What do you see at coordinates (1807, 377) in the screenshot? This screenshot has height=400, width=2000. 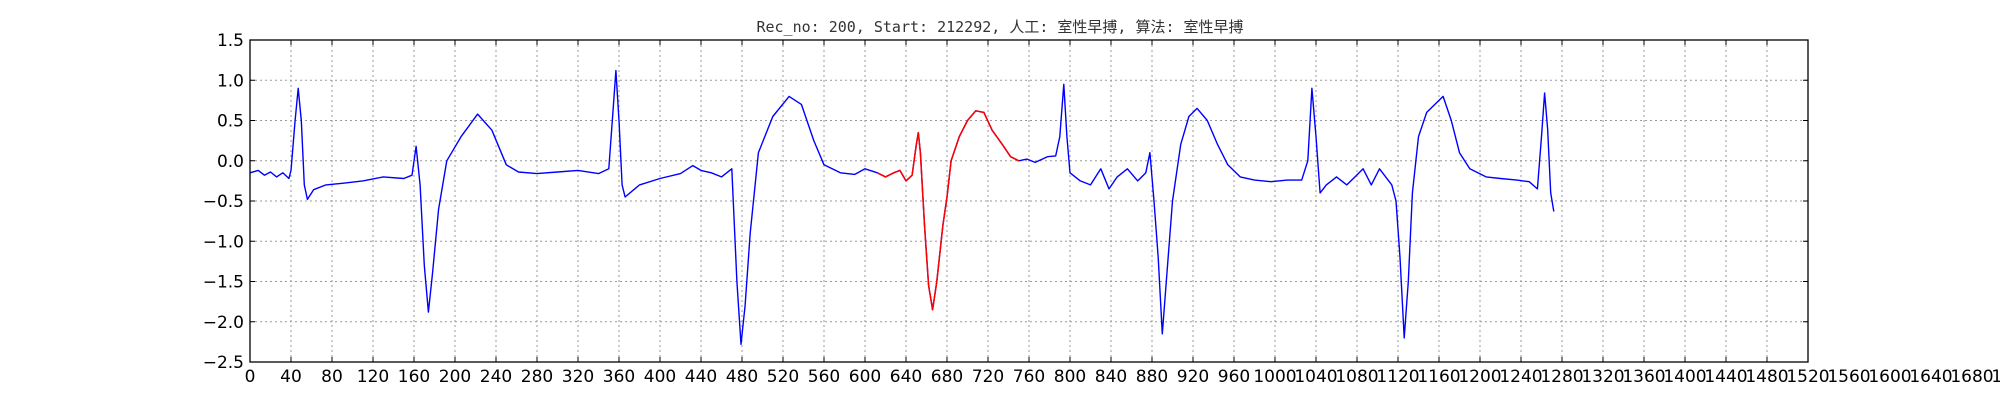 I see `x-tick-label: 1520` at bounding box center [1807, 377].